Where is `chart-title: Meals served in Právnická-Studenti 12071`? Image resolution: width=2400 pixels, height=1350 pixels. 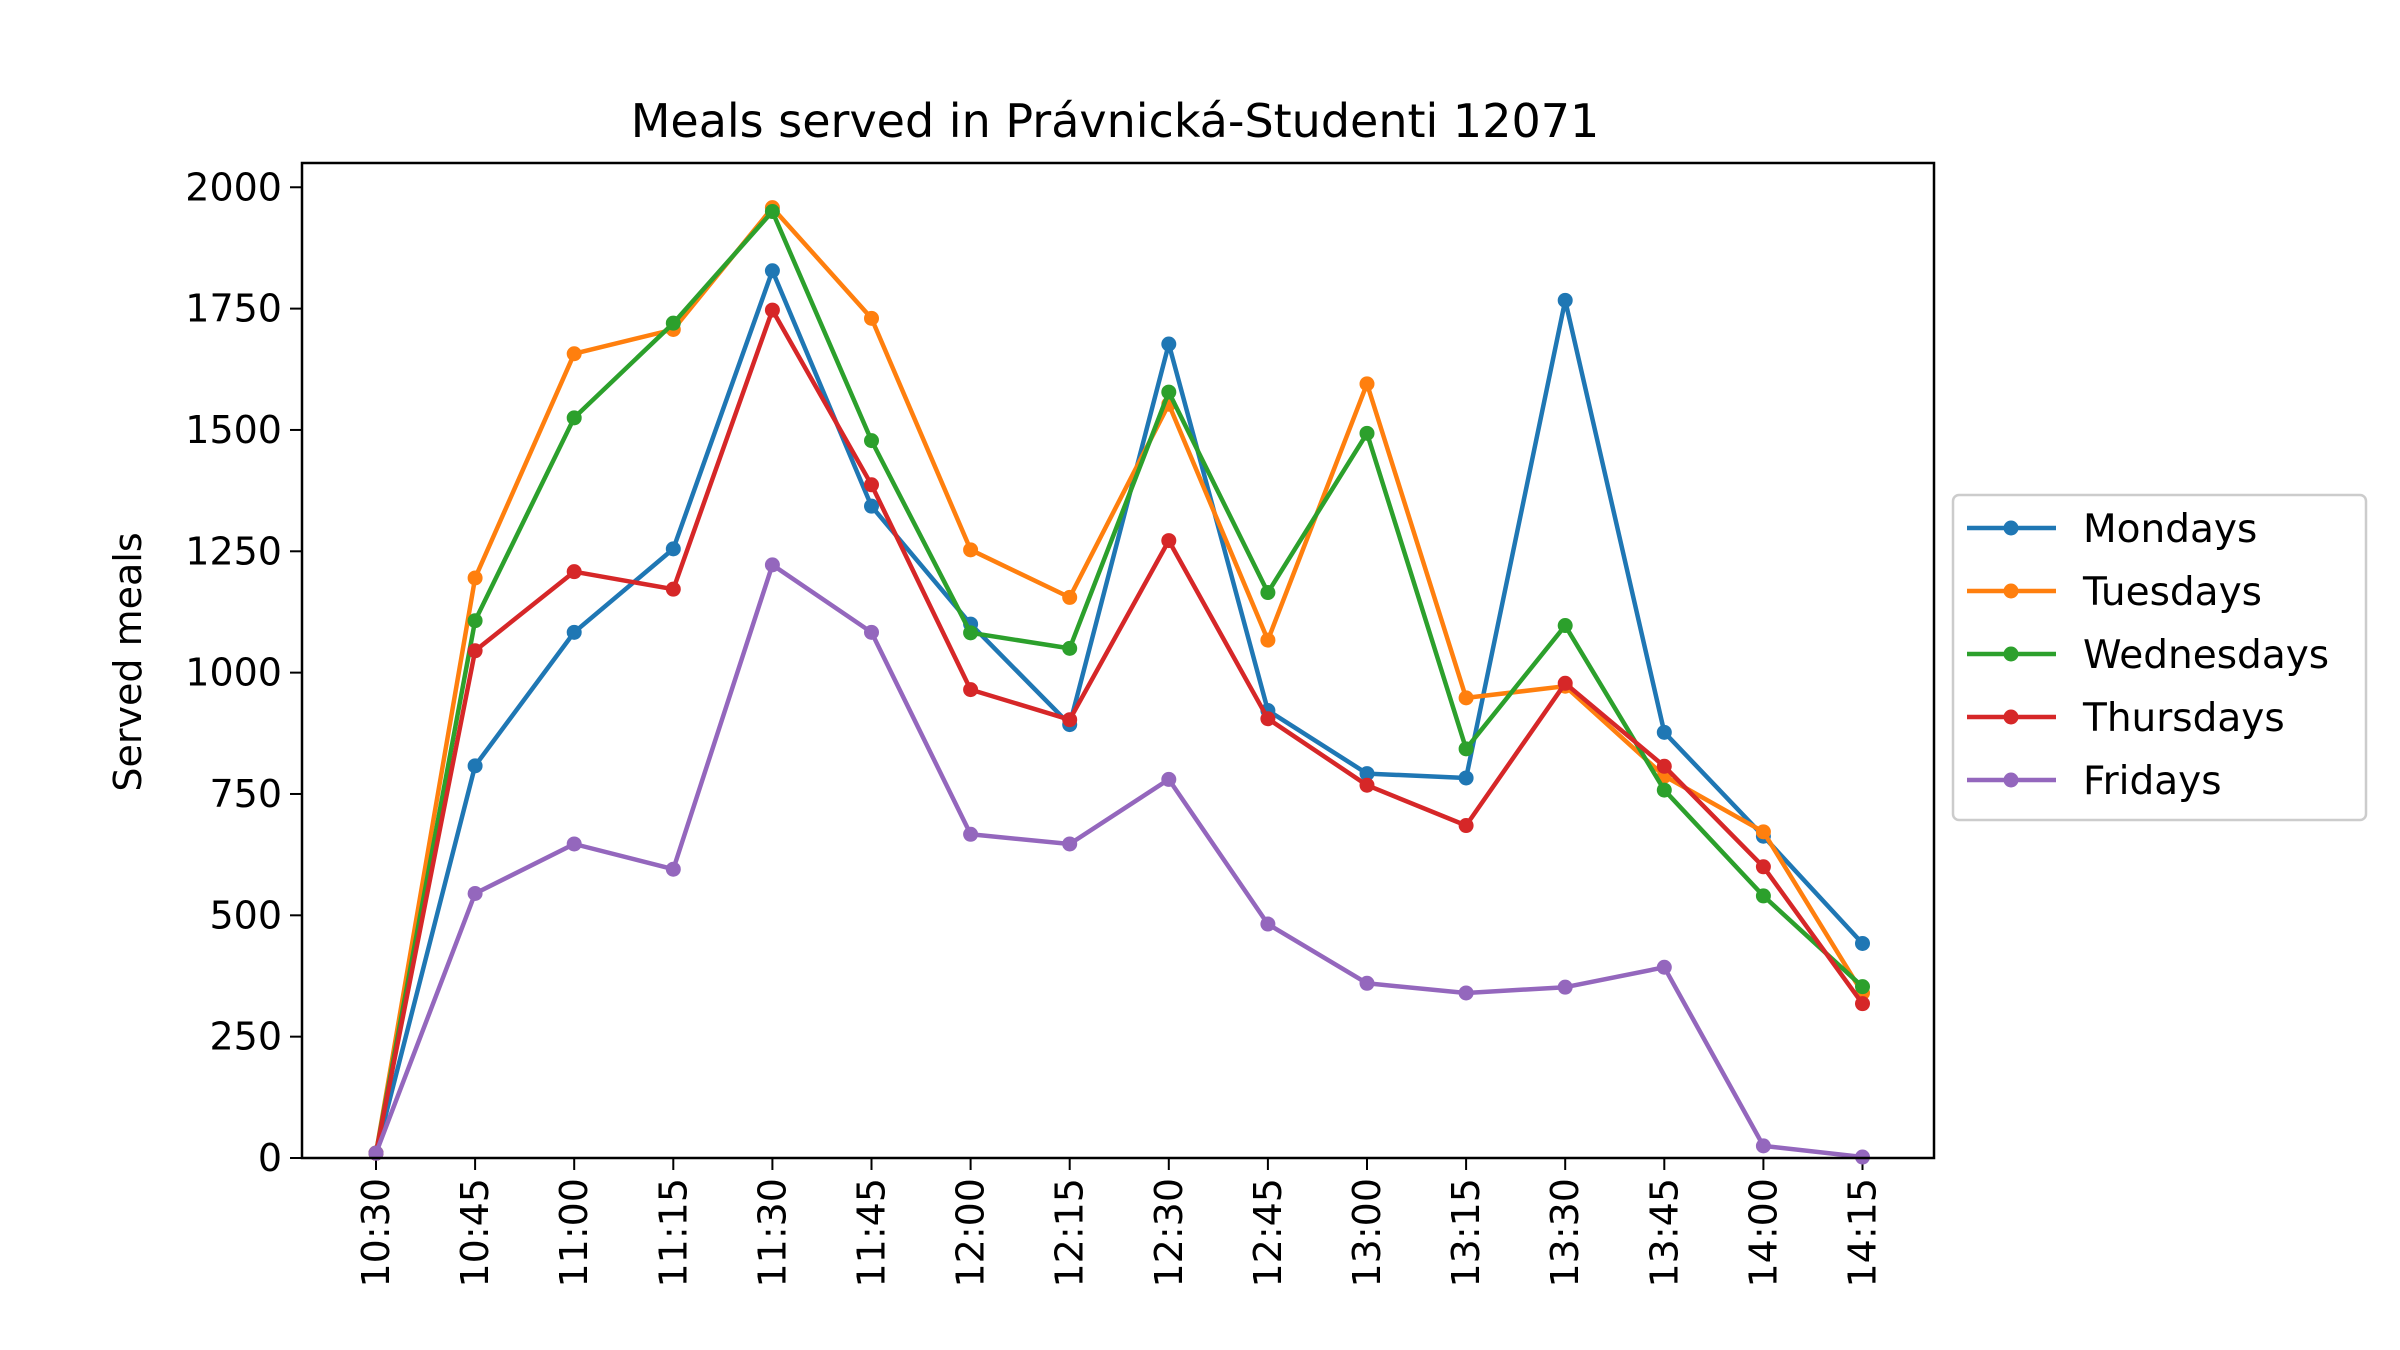 chart-title: Meals served in Právnická-Studenti 12071 is located at coordinates (1115, 121).